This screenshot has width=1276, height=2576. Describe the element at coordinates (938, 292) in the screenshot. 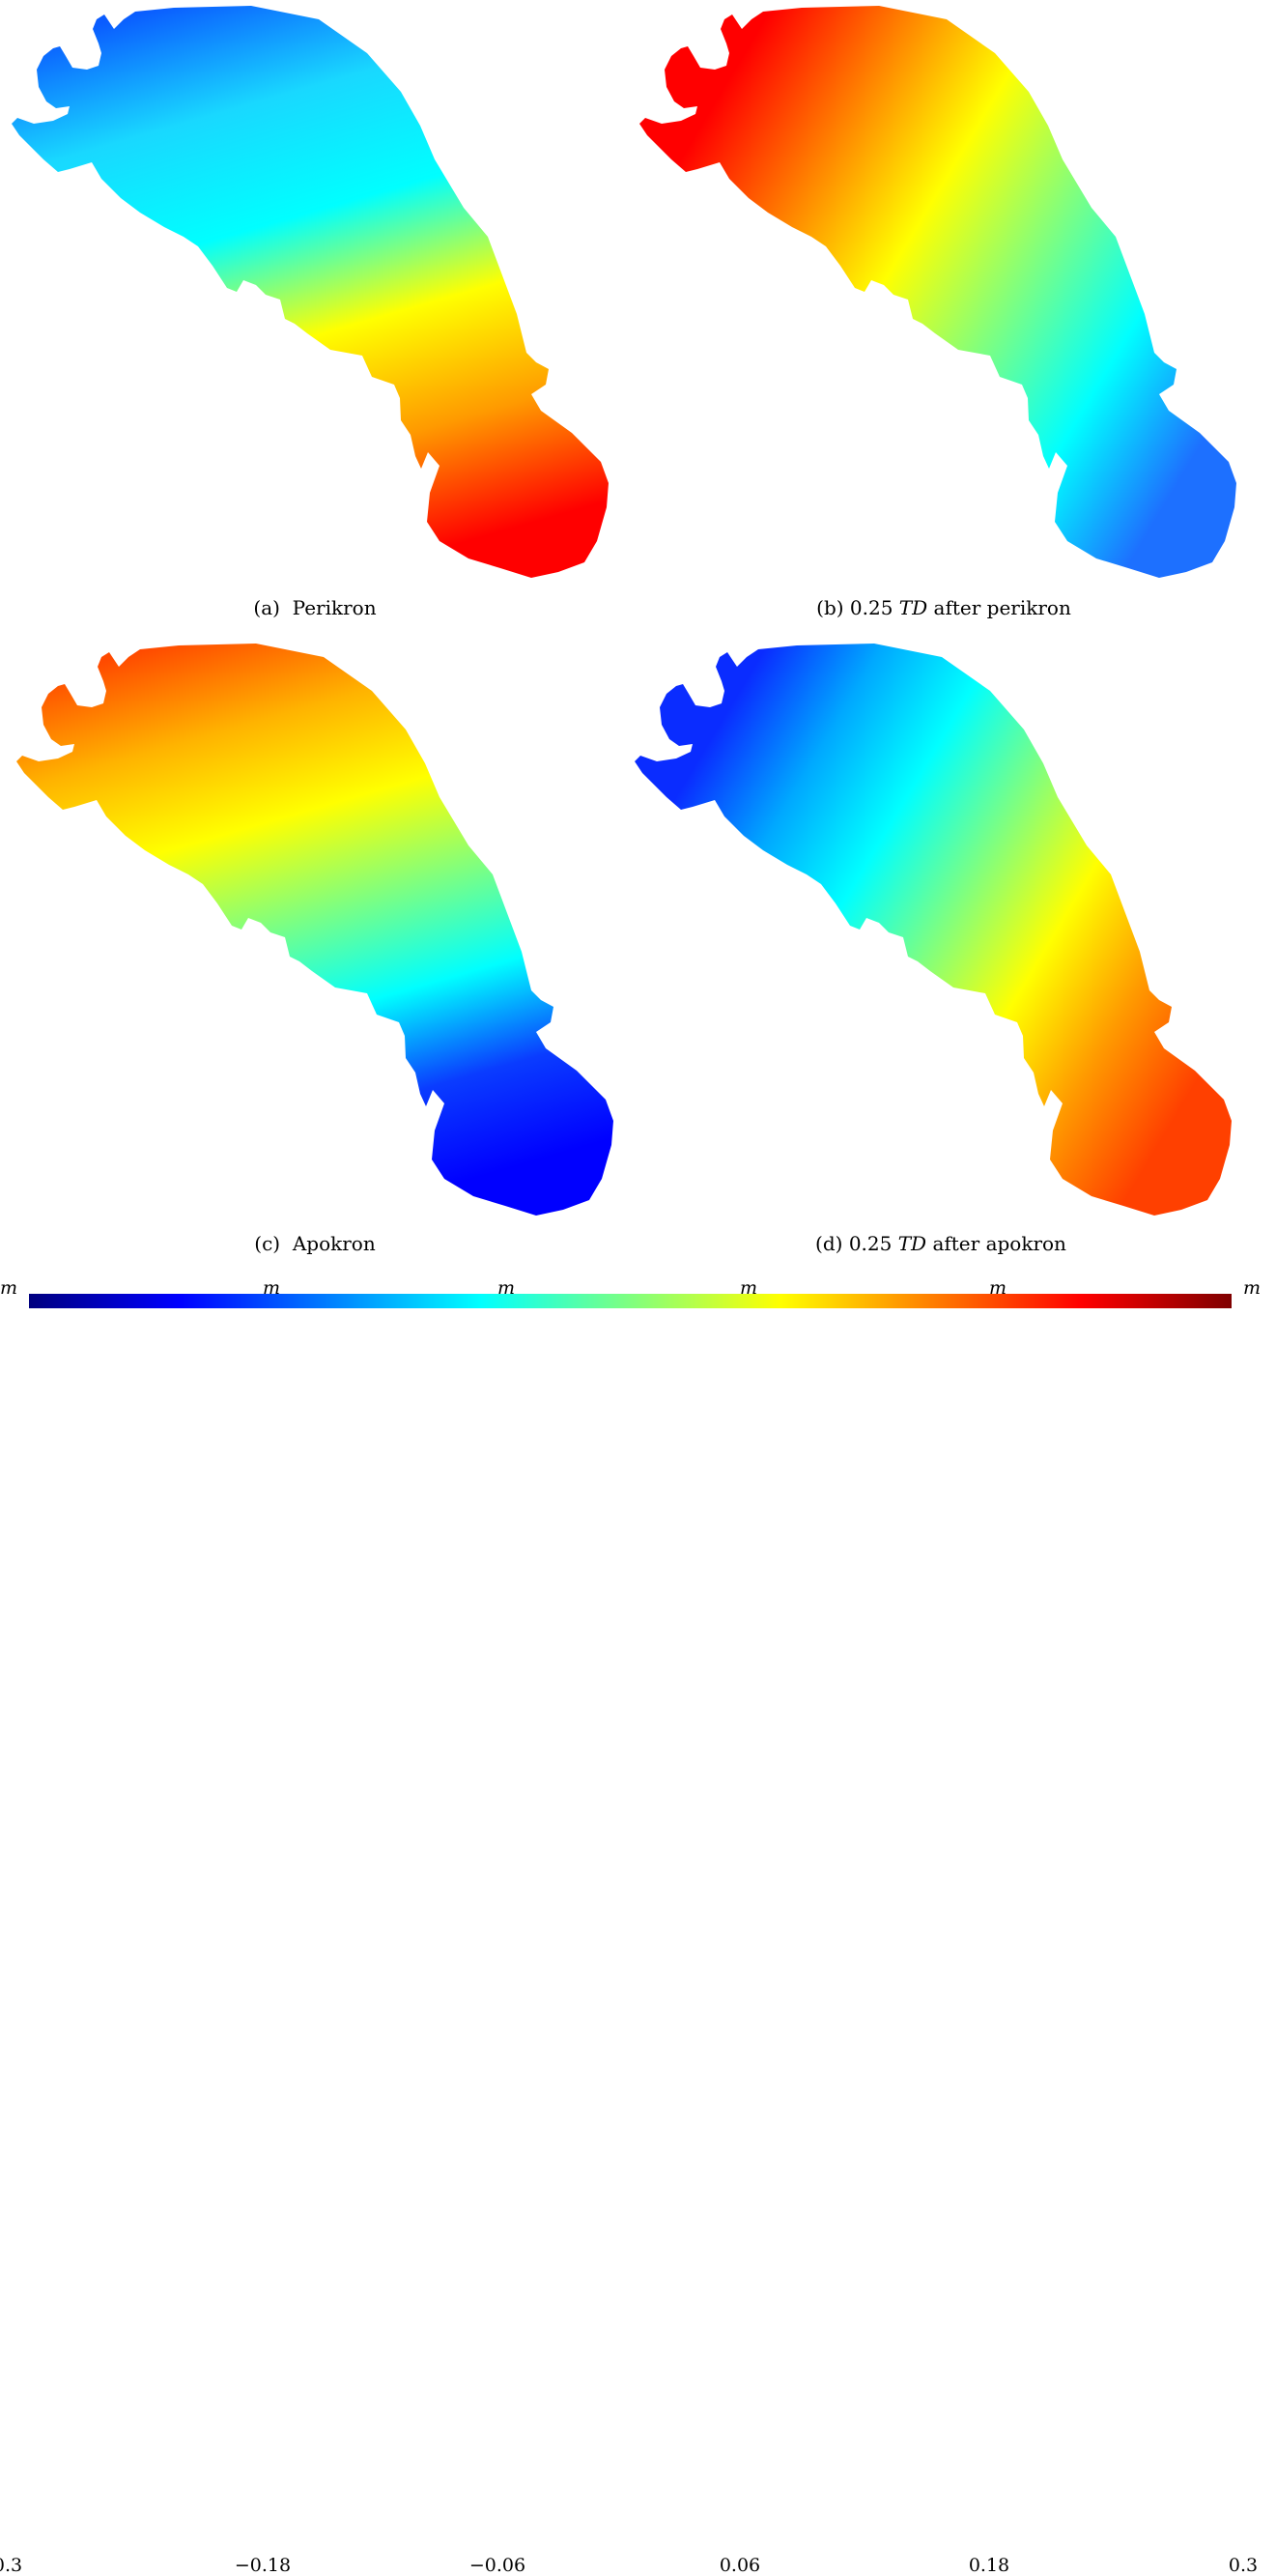

I see `lake-map-after-perikron` at that location.